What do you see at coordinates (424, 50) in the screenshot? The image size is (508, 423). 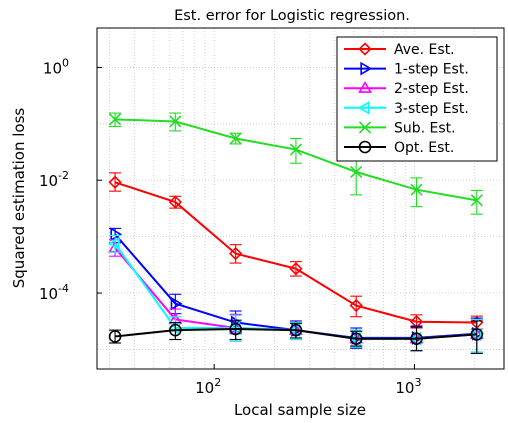 I see `legend-label: Ave. Est.` at bounding box center [424, 50].